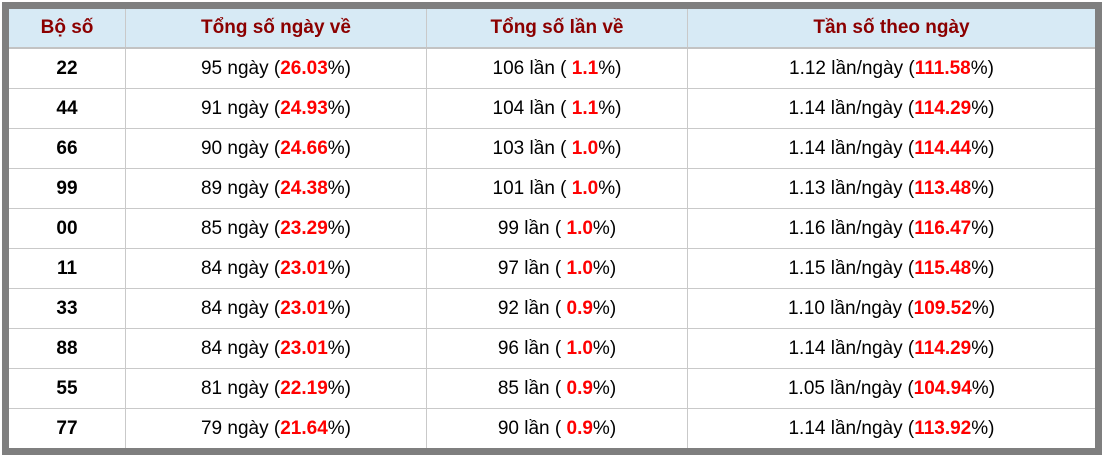 Image resolution: width=1108 pixels, height=461 pixels. I want to click on days-highlight-value: 23.29, so click(304, 228).